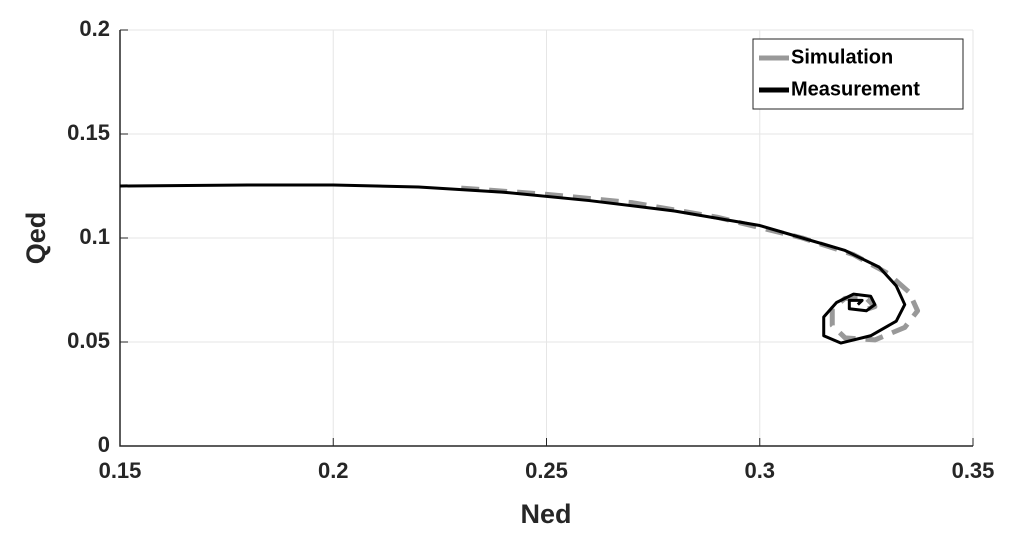 This screenshot has height=550, width=1024. What do you see at coordinates (858, 74) in the screenshot?
I see `legend-box` at bounding box center [858, 74].